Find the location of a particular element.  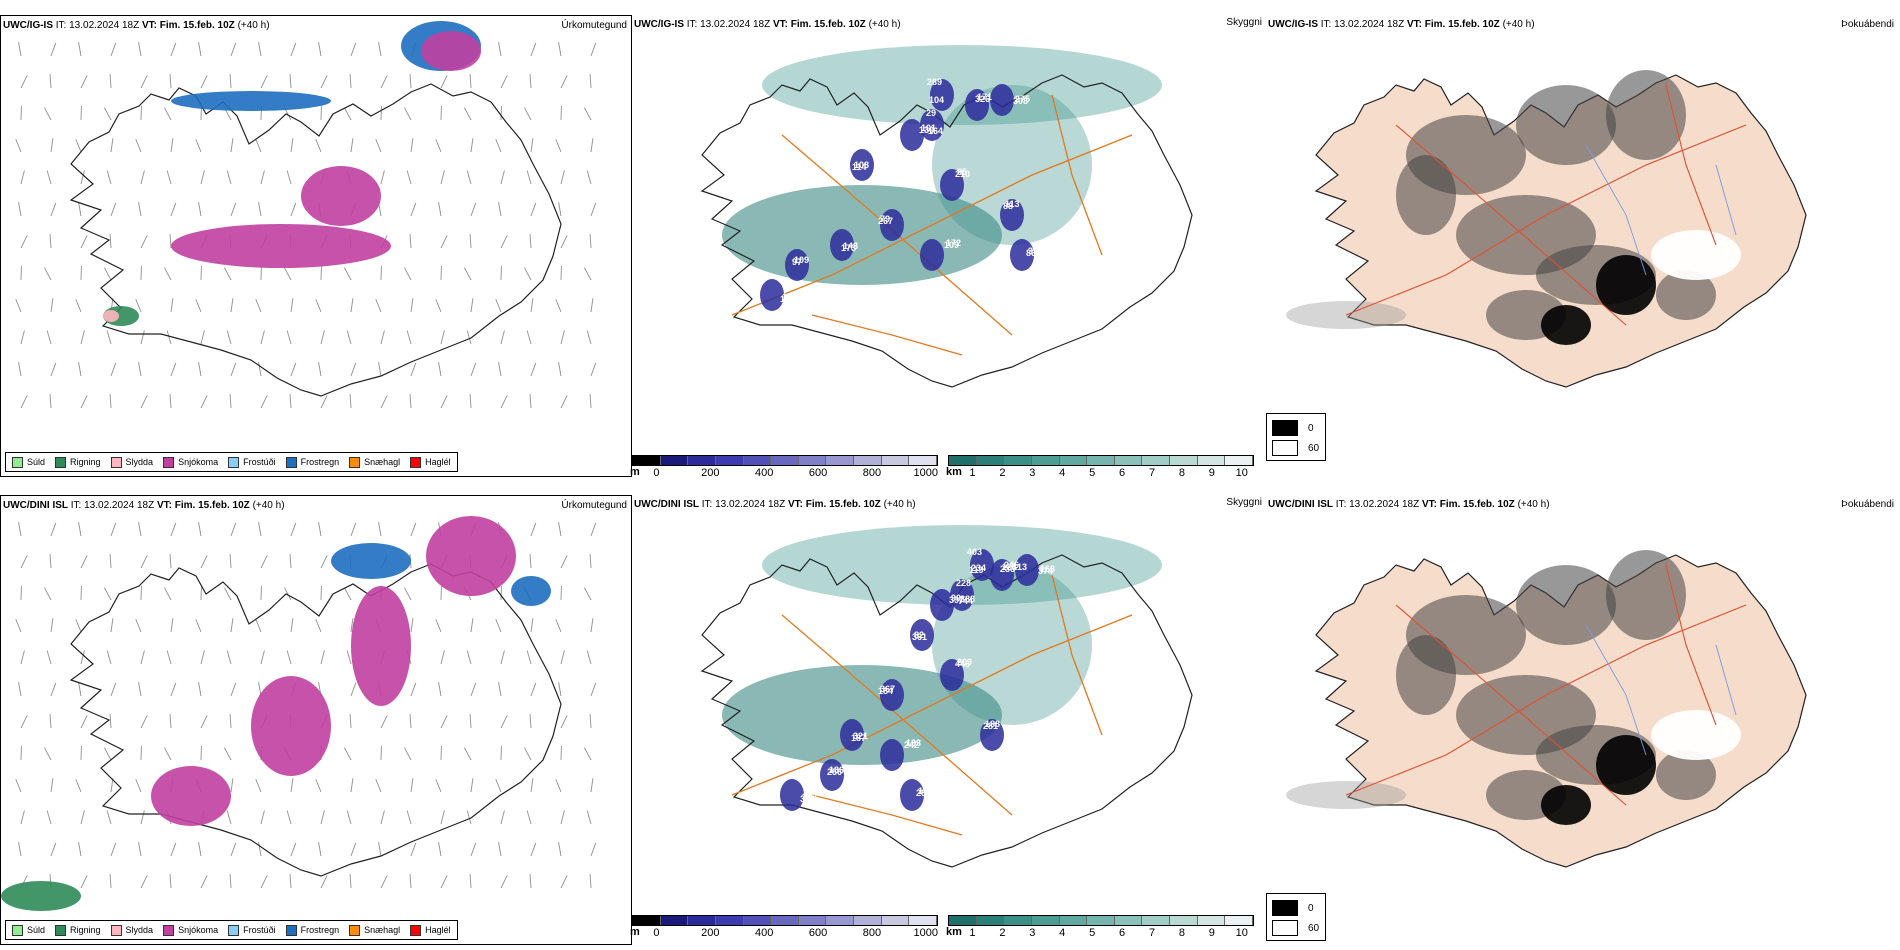

colorbar-tick-label: 10 is located at coordinates (1241, 933).